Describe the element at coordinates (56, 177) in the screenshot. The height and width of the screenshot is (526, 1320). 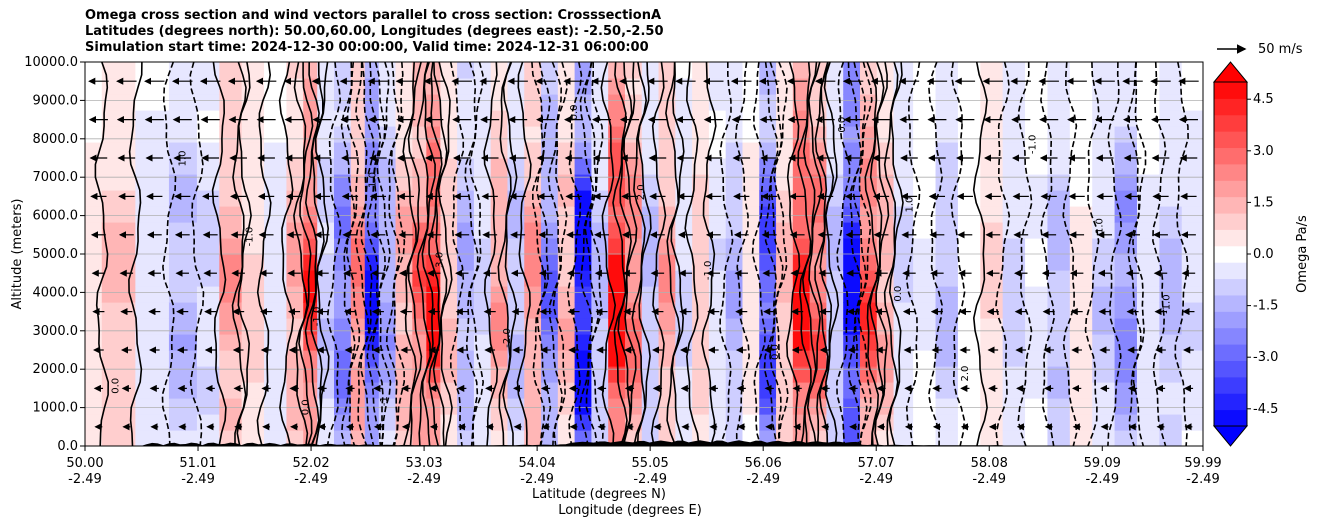
I see `y-tick-label: 7000.0` at that location.